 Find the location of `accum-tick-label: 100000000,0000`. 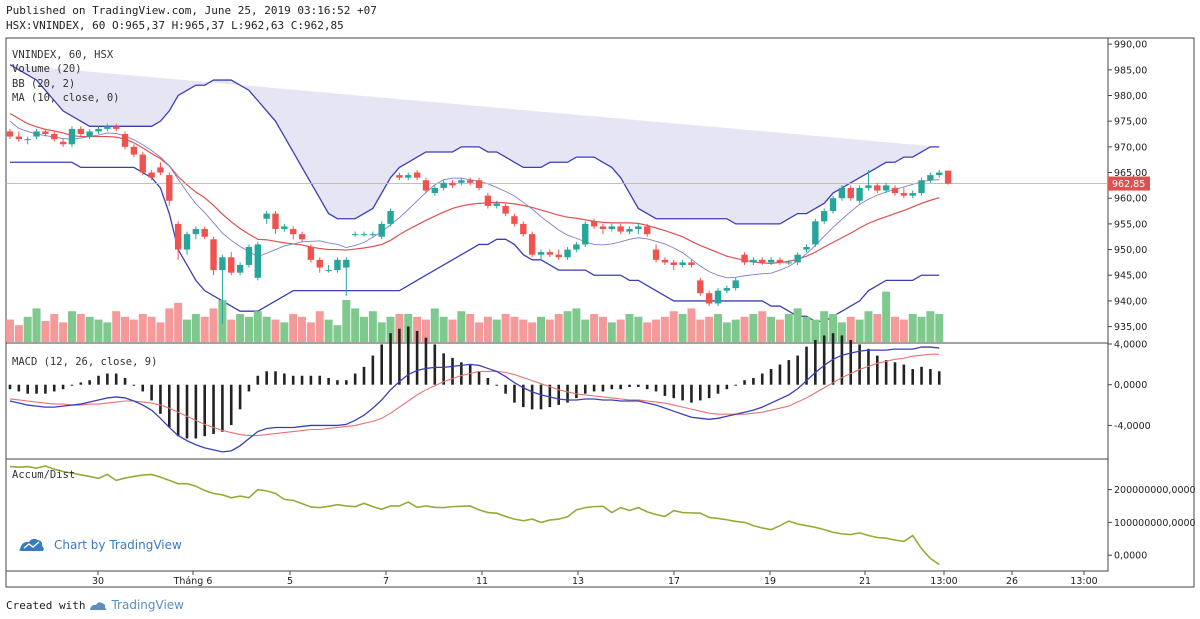

accum-tick-label: 100000000,0000 is located at coordinates (1155, 523).